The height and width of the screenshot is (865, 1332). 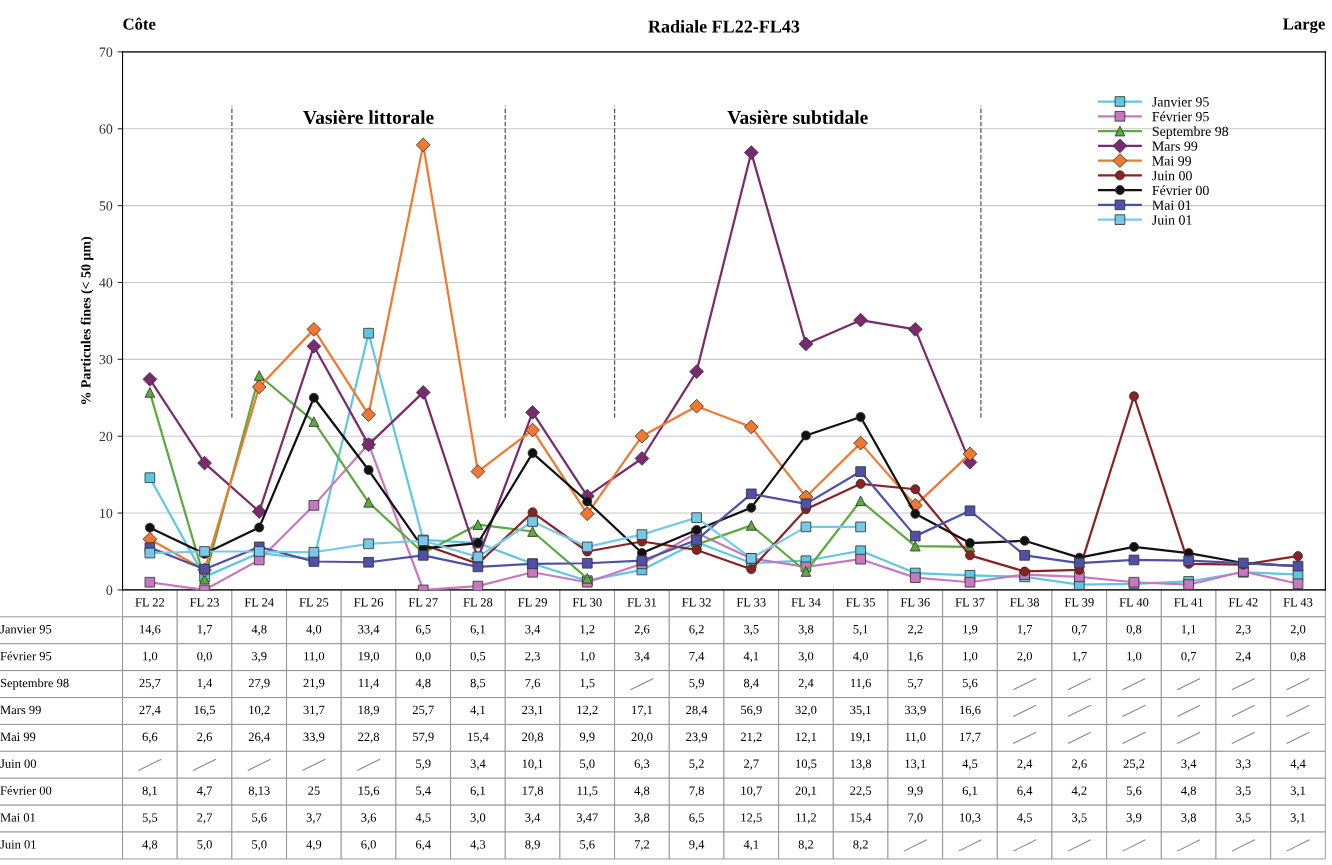 What do you see at coordinates (970, 602) in the screenshot?
I see `x-tick-label: FL 37` at bounding box center [970, 602].